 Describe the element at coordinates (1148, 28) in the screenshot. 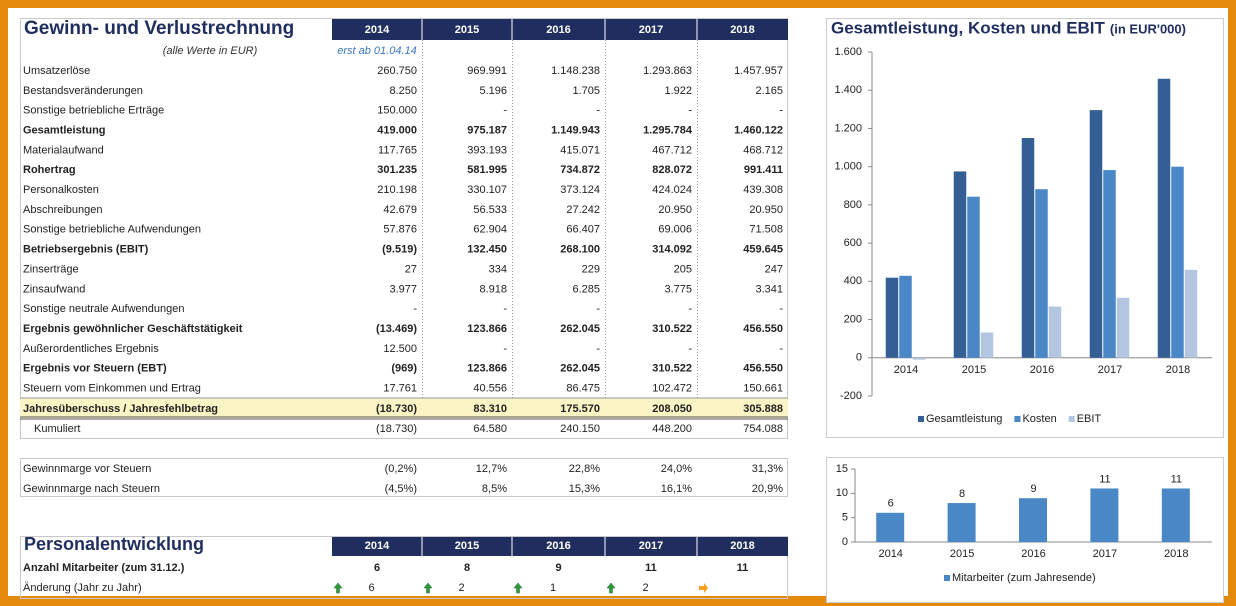

I see `chart-subtitle: (in EUR'000)` at that location.